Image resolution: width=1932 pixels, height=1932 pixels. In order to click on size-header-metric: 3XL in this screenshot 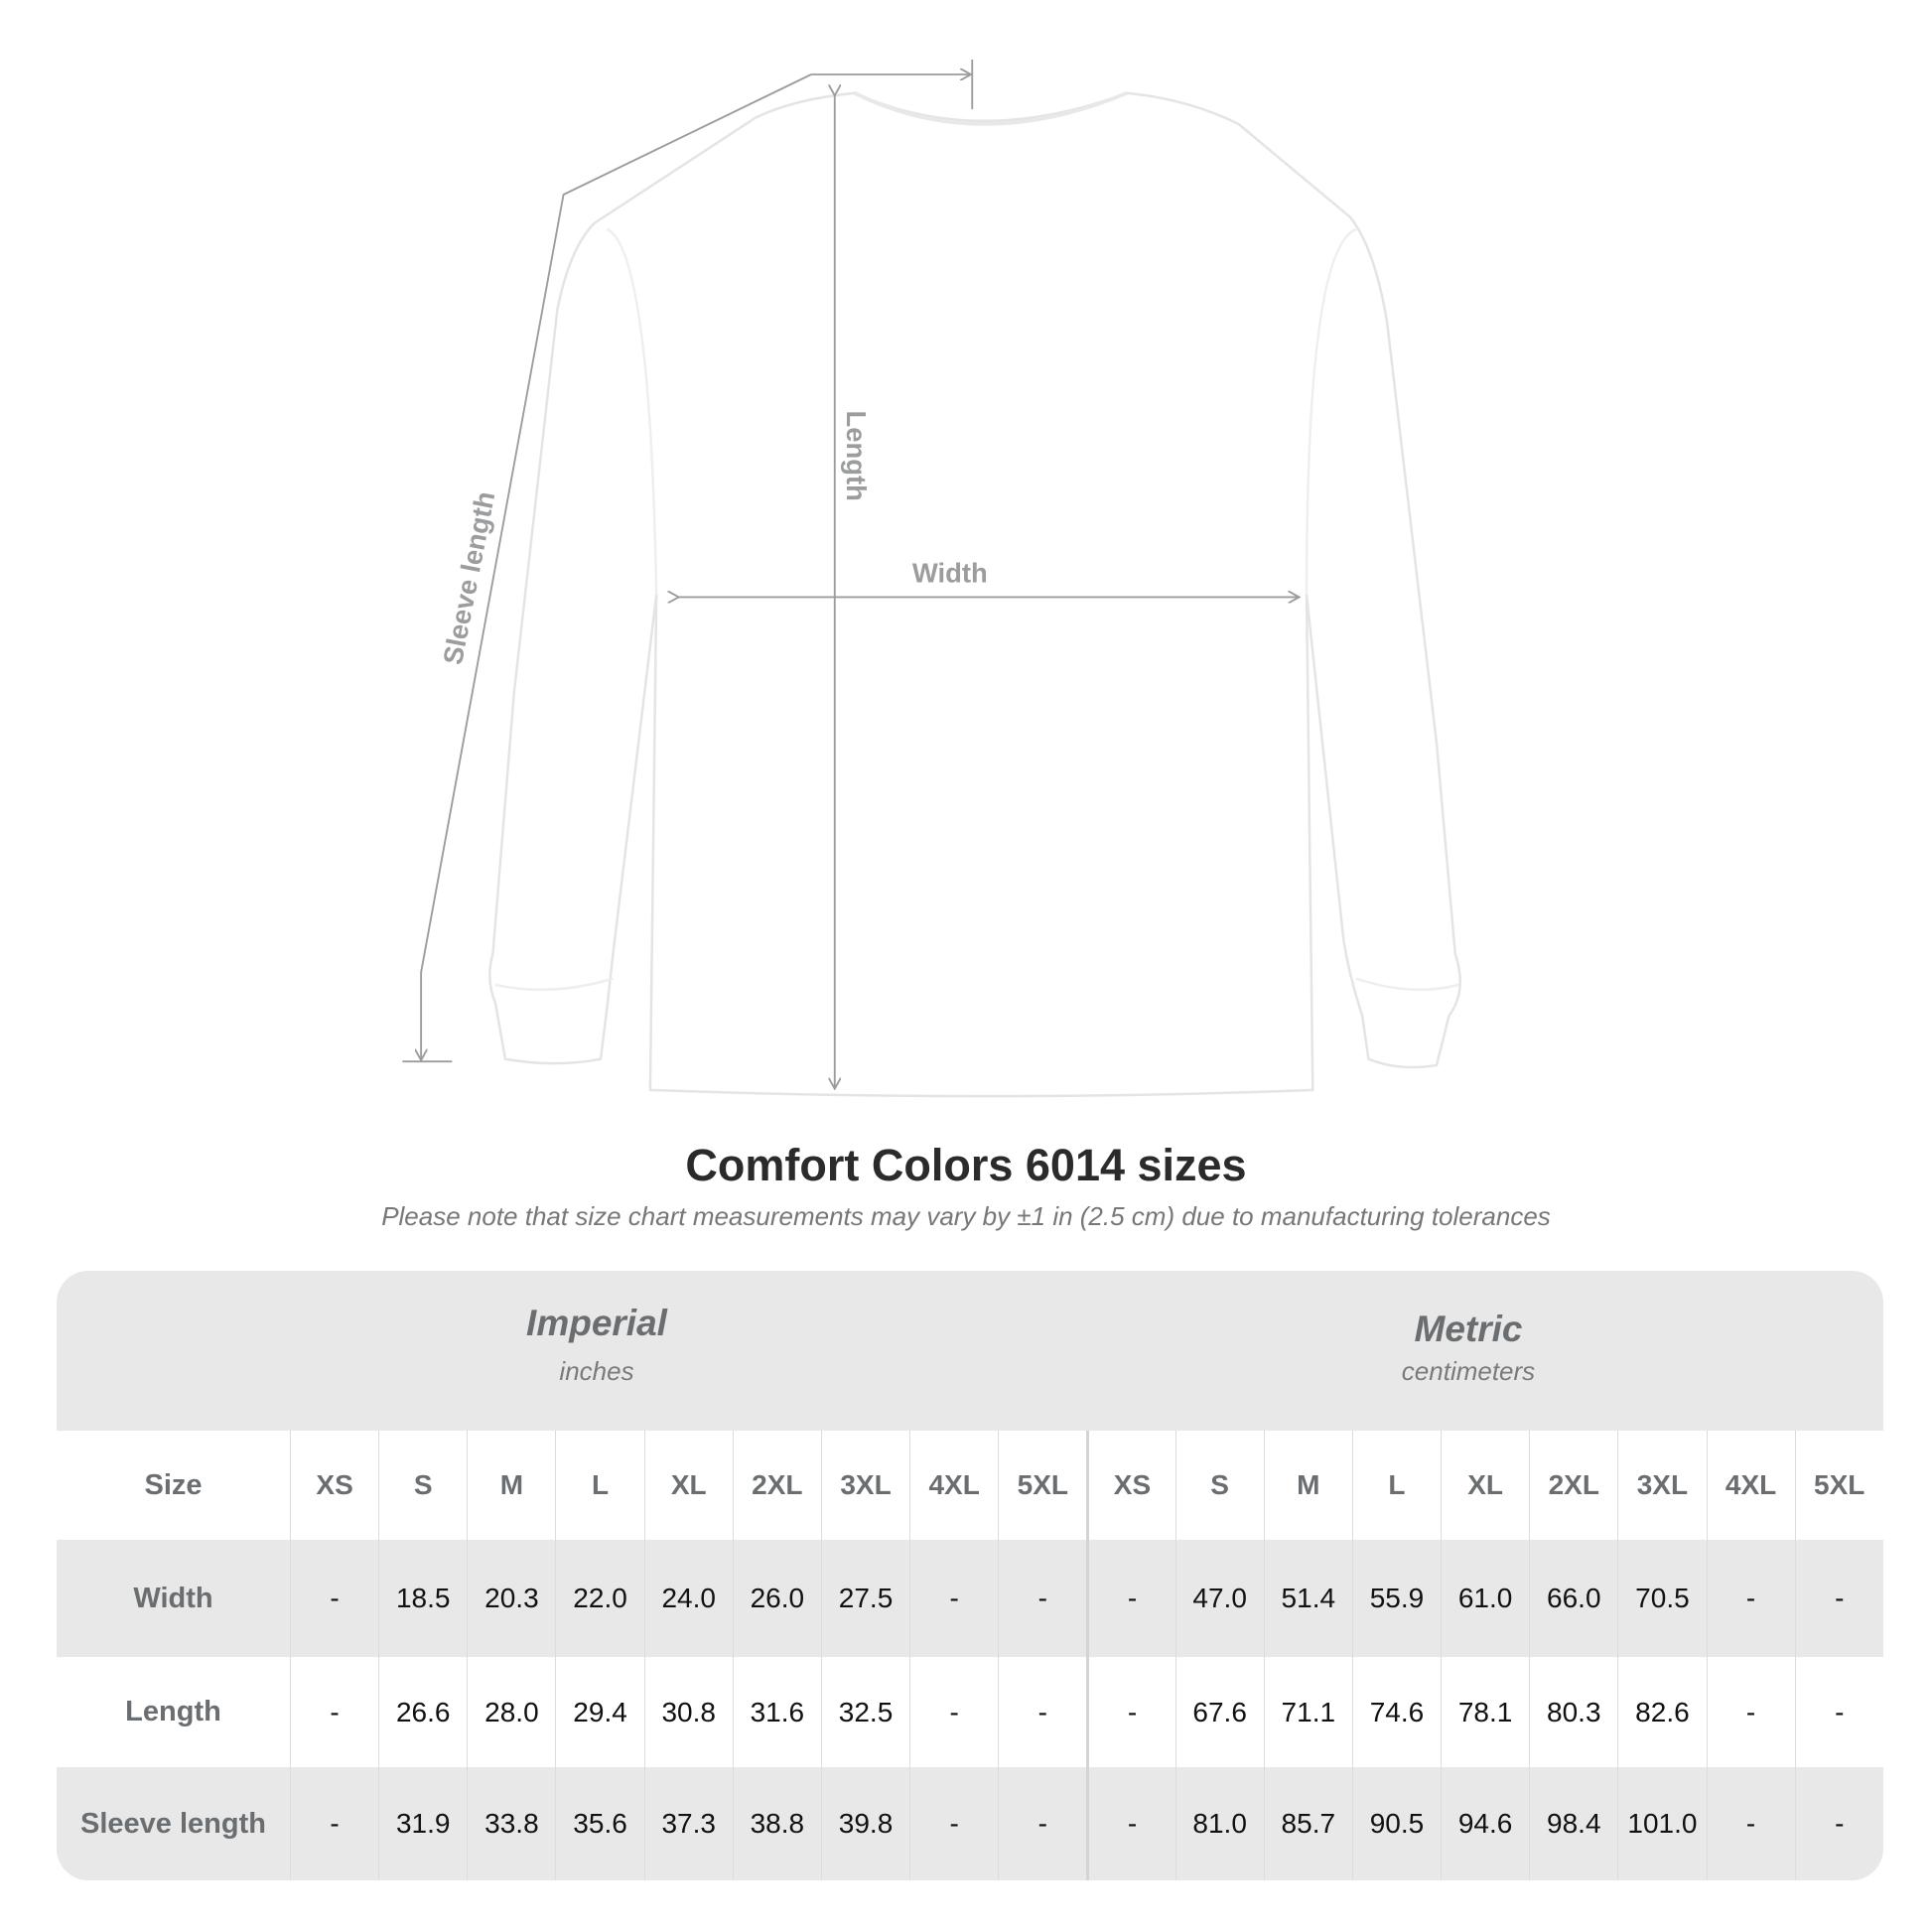, I will do `click(1661, 1486)`.